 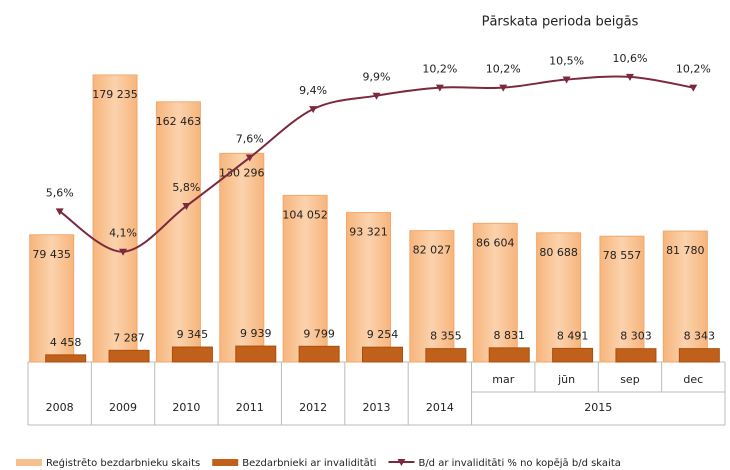 I want to click on data-label: 8 355, so click(x=446, y=336).